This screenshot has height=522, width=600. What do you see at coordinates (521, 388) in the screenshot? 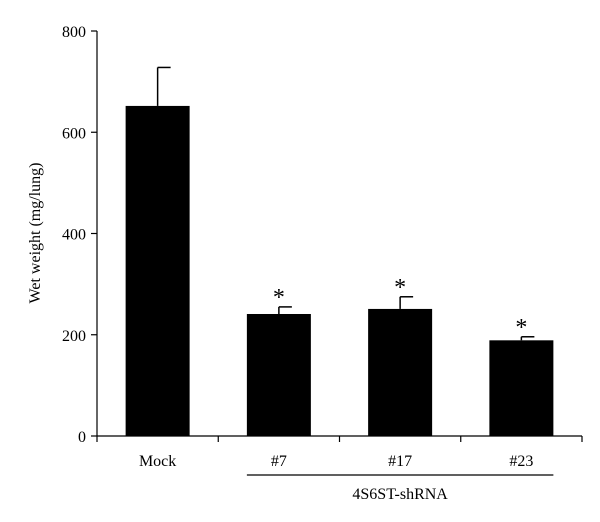
I see `bar-n23` at bounding box center [521, 388].